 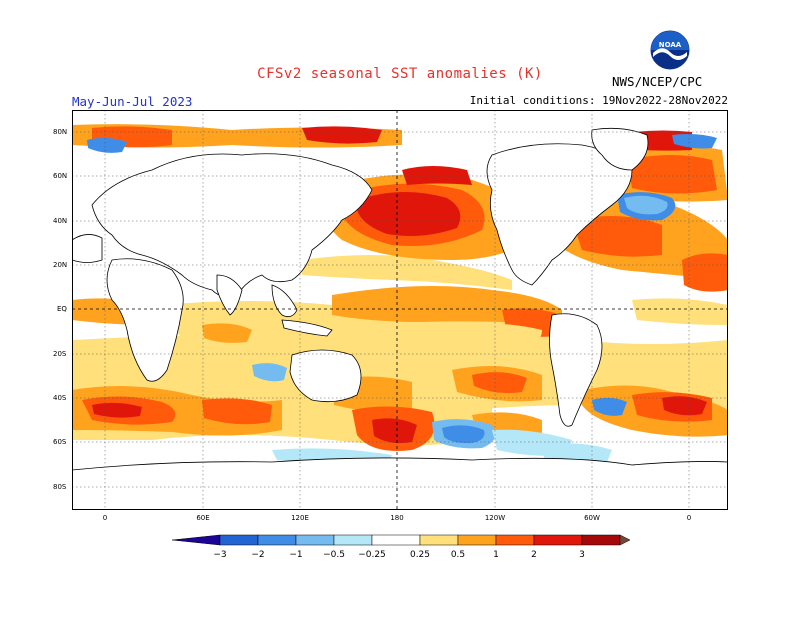 What do you see at coordinates (202, 518) in the screenshot?
I see `lon-label-60e: 60E` at bounding box center [202, 518].